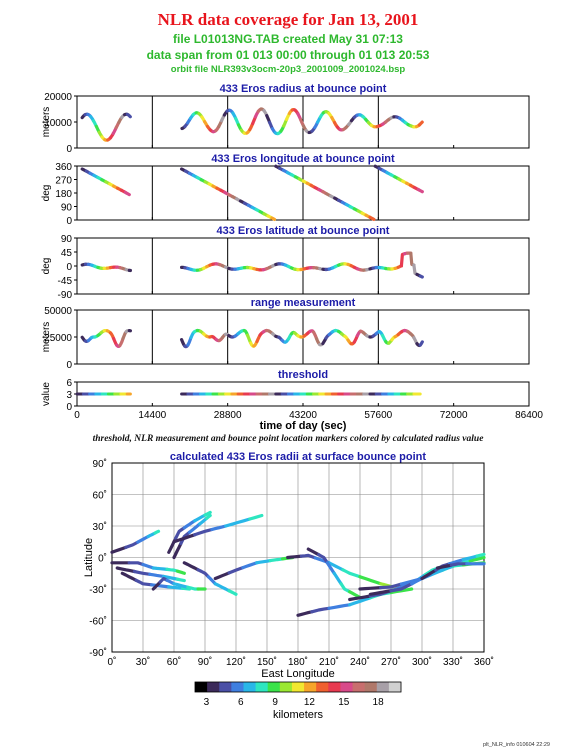 This screenshot has height=756, width=576. Describe the element at coordinates (267, 662) in the screenshot. I see `map-x-tick-label: 150˚` at that location.